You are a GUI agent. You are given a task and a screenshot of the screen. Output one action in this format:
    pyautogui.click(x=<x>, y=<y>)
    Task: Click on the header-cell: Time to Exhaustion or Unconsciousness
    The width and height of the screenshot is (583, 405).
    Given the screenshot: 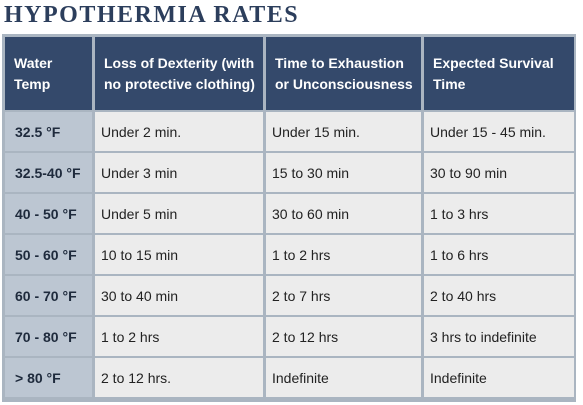 What is the action you would take?
    pyautogui.click(x=343, y=73)
    